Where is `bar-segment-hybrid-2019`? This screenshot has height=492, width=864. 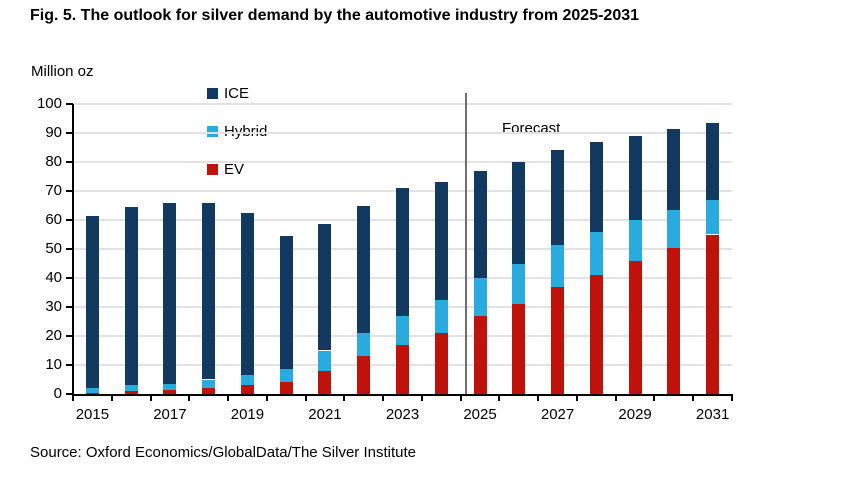
bar-segment-hybrid-2019 is located at coordinates (247, 380).